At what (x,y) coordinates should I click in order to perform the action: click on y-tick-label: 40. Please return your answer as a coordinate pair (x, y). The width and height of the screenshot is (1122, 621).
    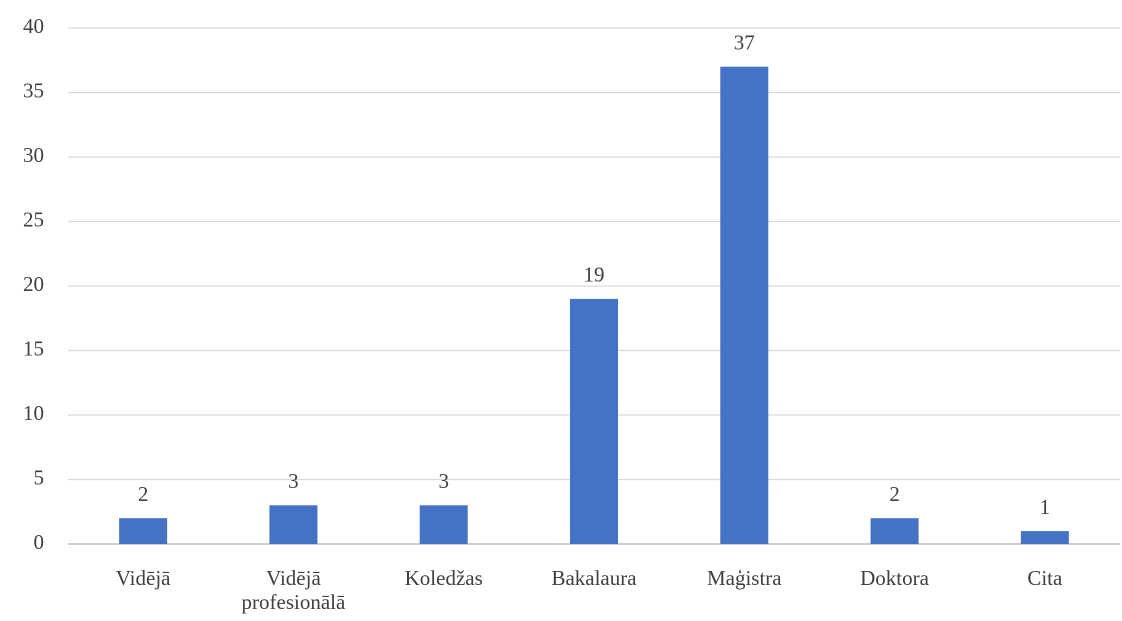
    Looking at the image, I should click on (33, 26).